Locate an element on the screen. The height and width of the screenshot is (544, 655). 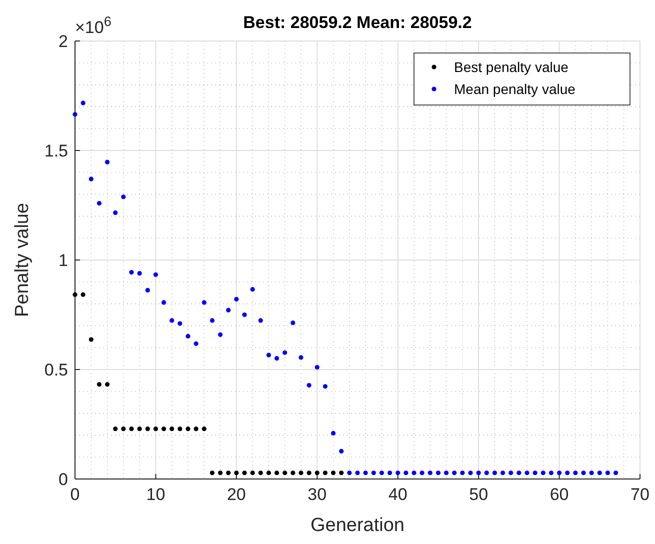
y-axis-title: Penalty value is located at coordinates (22, 260).